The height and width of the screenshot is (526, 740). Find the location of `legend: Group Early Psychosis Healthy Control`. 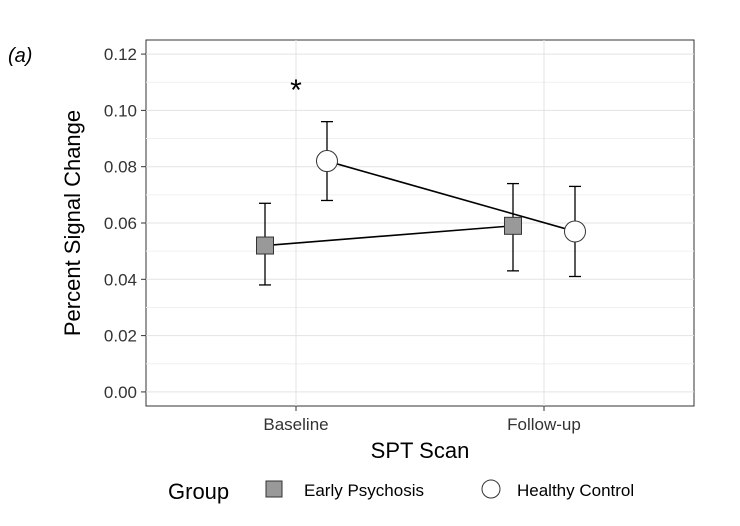

legend: Group Early Psychosis Healthy Control is located at coordinates (401, 491).